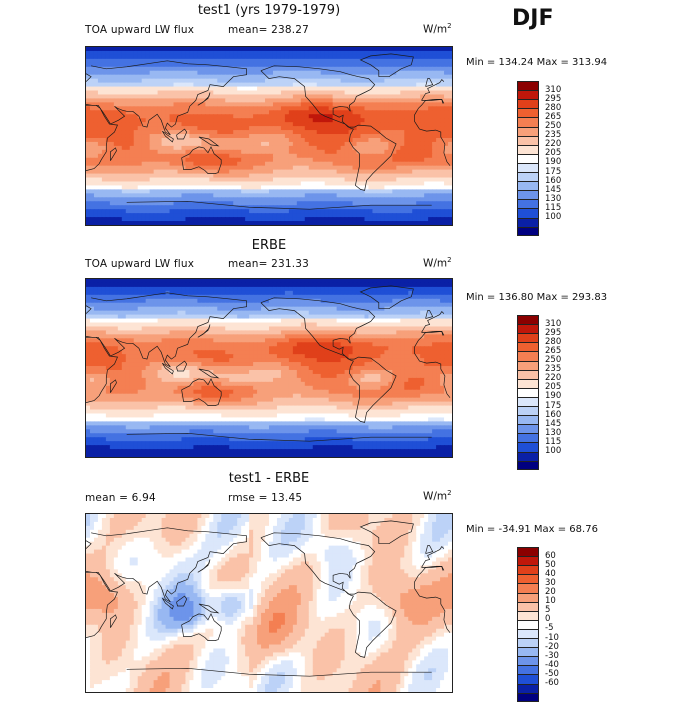  Describe the element at coordinates (269, 245) in the screenshot. I see `panel-2-title: ERBE` at that location.